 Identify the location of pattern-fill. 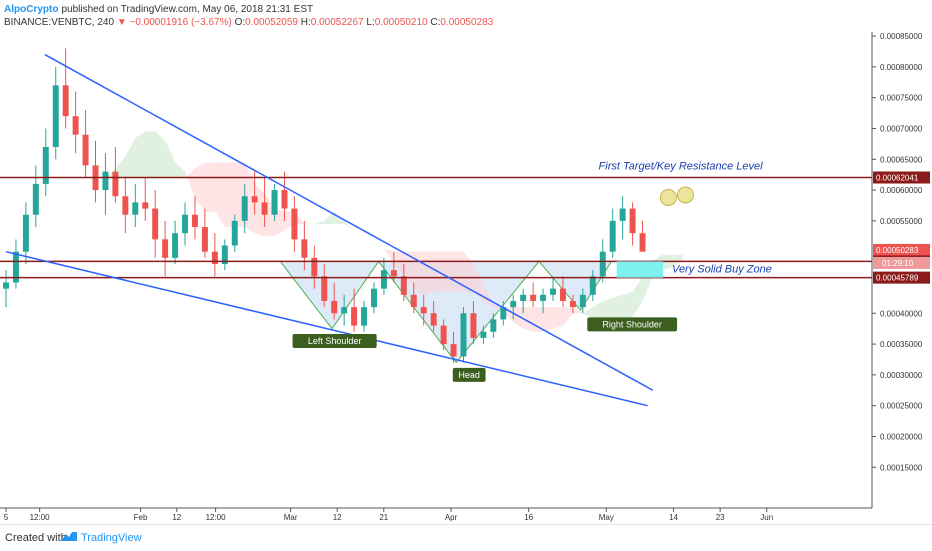
(446, 312).